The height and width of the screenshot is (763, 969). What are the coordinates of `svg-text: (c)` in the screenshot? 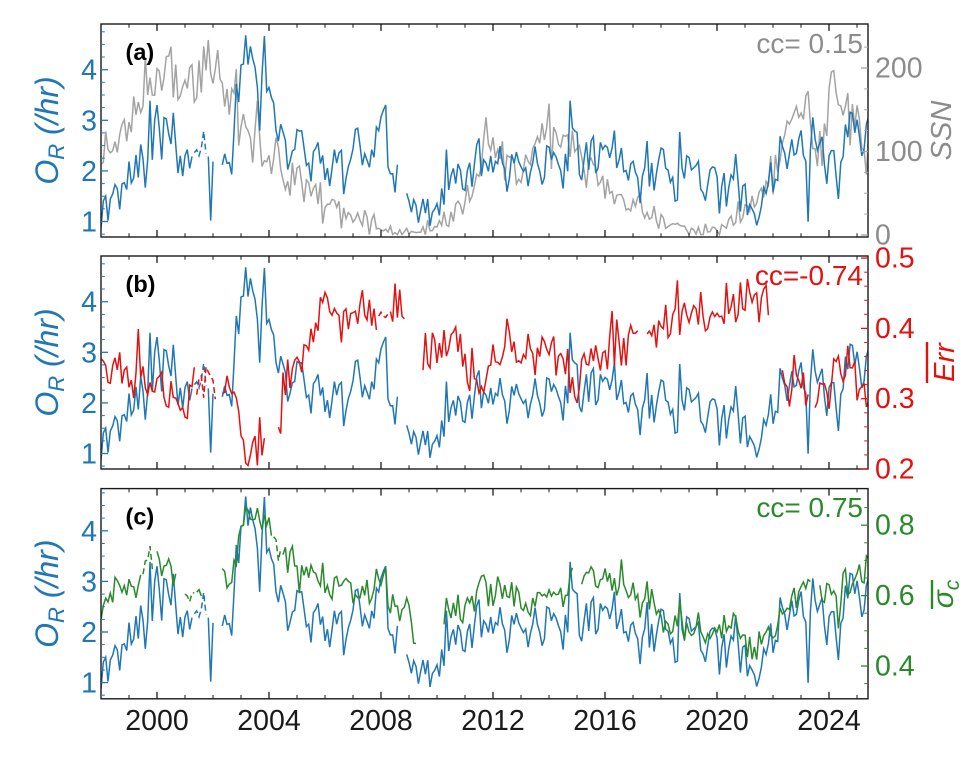 It's located at (140, 517).